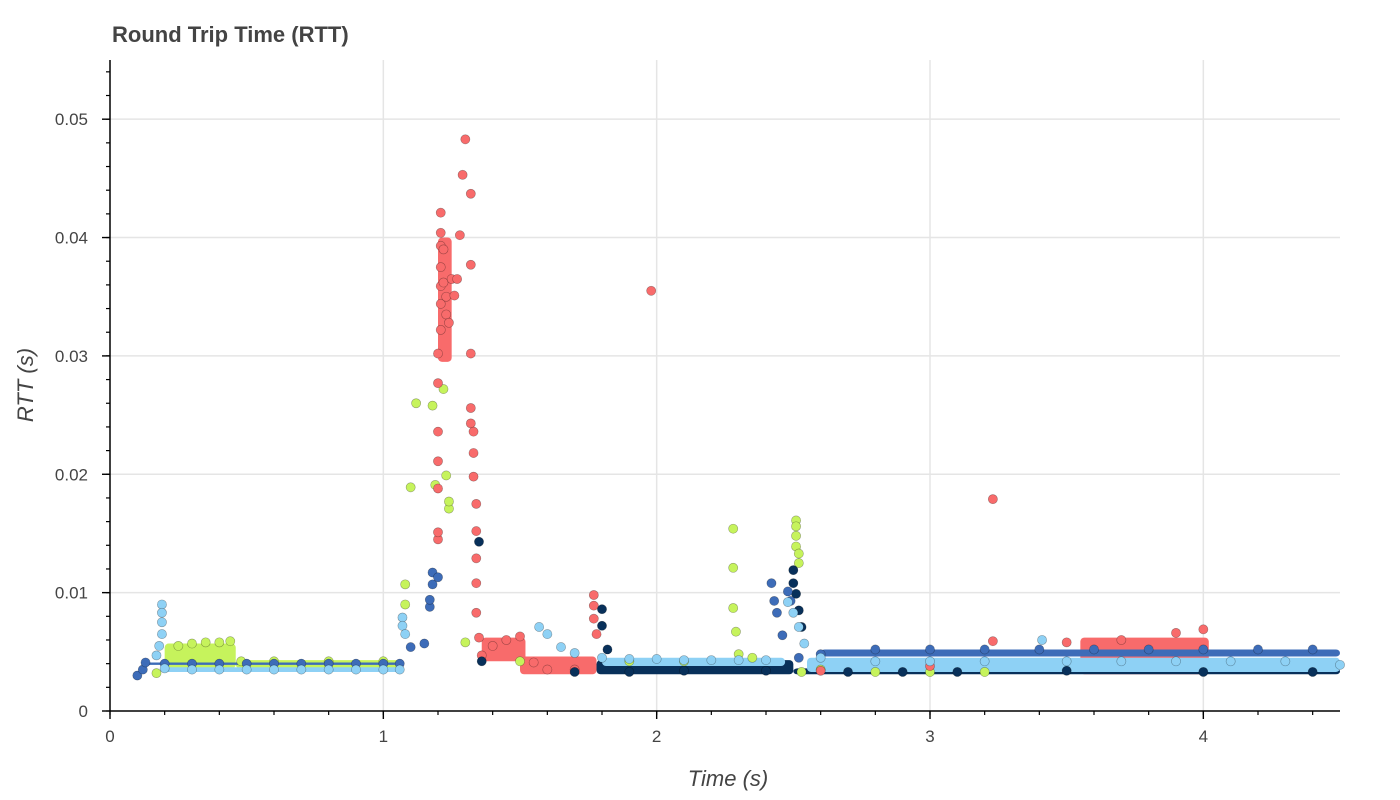 The image size is (1400, 800). Describe the element at coordinates (656, 736) in the screenshot. I see `x-tick-label: 2` at that location.